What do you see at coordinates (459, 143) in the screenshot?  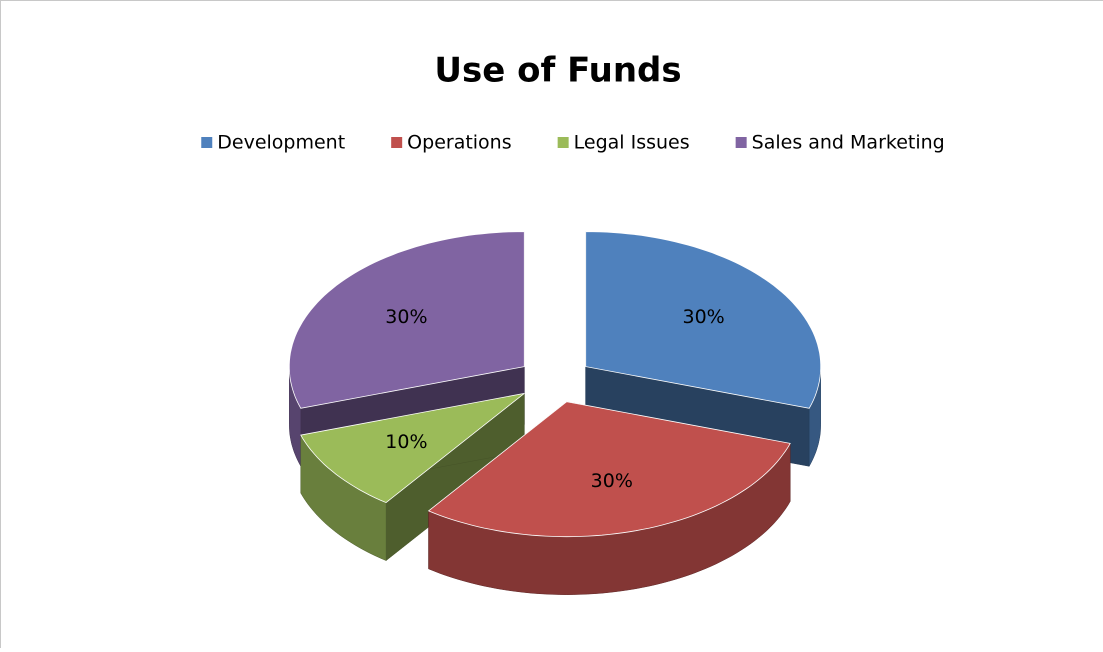 I see `legend-label: Operations` at bounding box center [459, 143].